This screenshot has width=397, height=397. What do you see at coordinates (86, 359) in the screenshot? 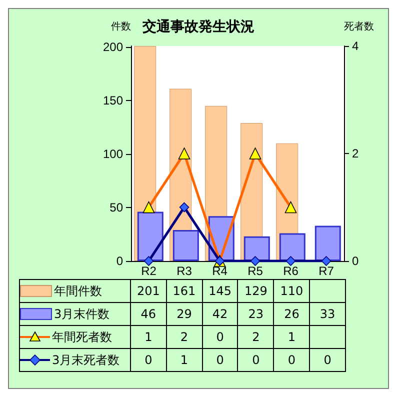
I see `legend-label: 3月末死者数` at bounding box center [86, 359].